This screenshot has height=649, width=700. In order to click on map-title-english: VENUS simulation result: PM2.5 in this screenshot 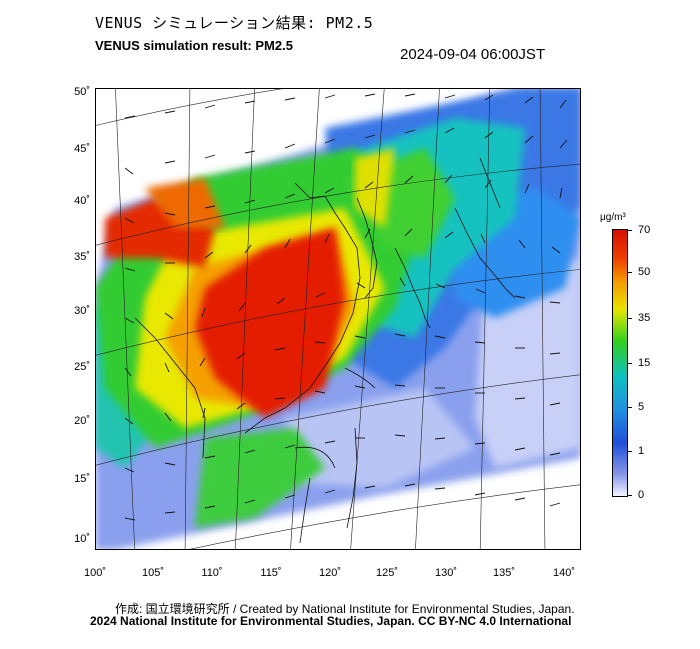, I will do `click(194, 45)`.